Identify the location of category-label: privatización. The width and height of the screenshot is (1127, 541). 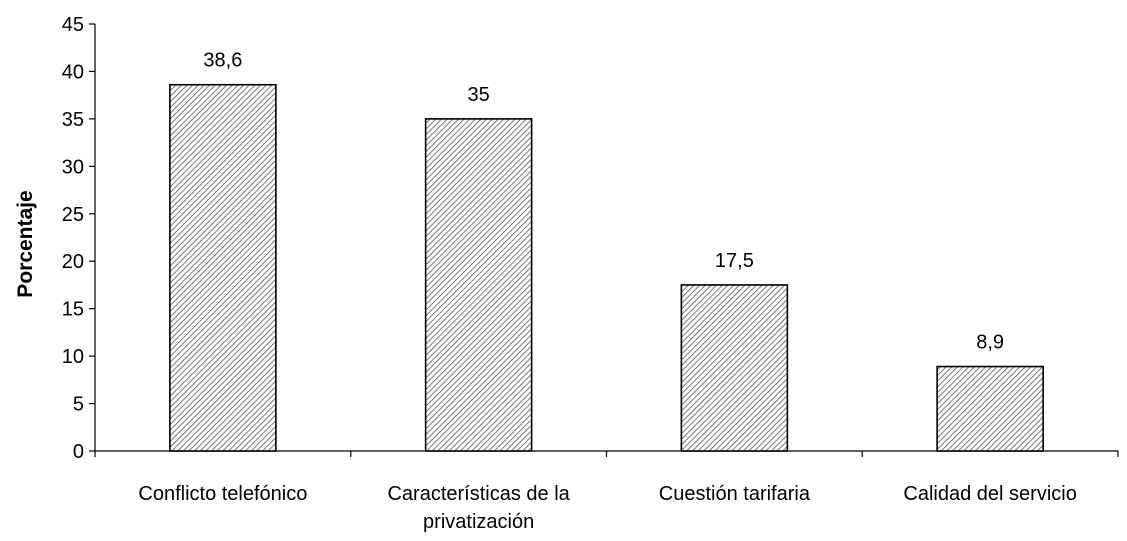
(478, 522).